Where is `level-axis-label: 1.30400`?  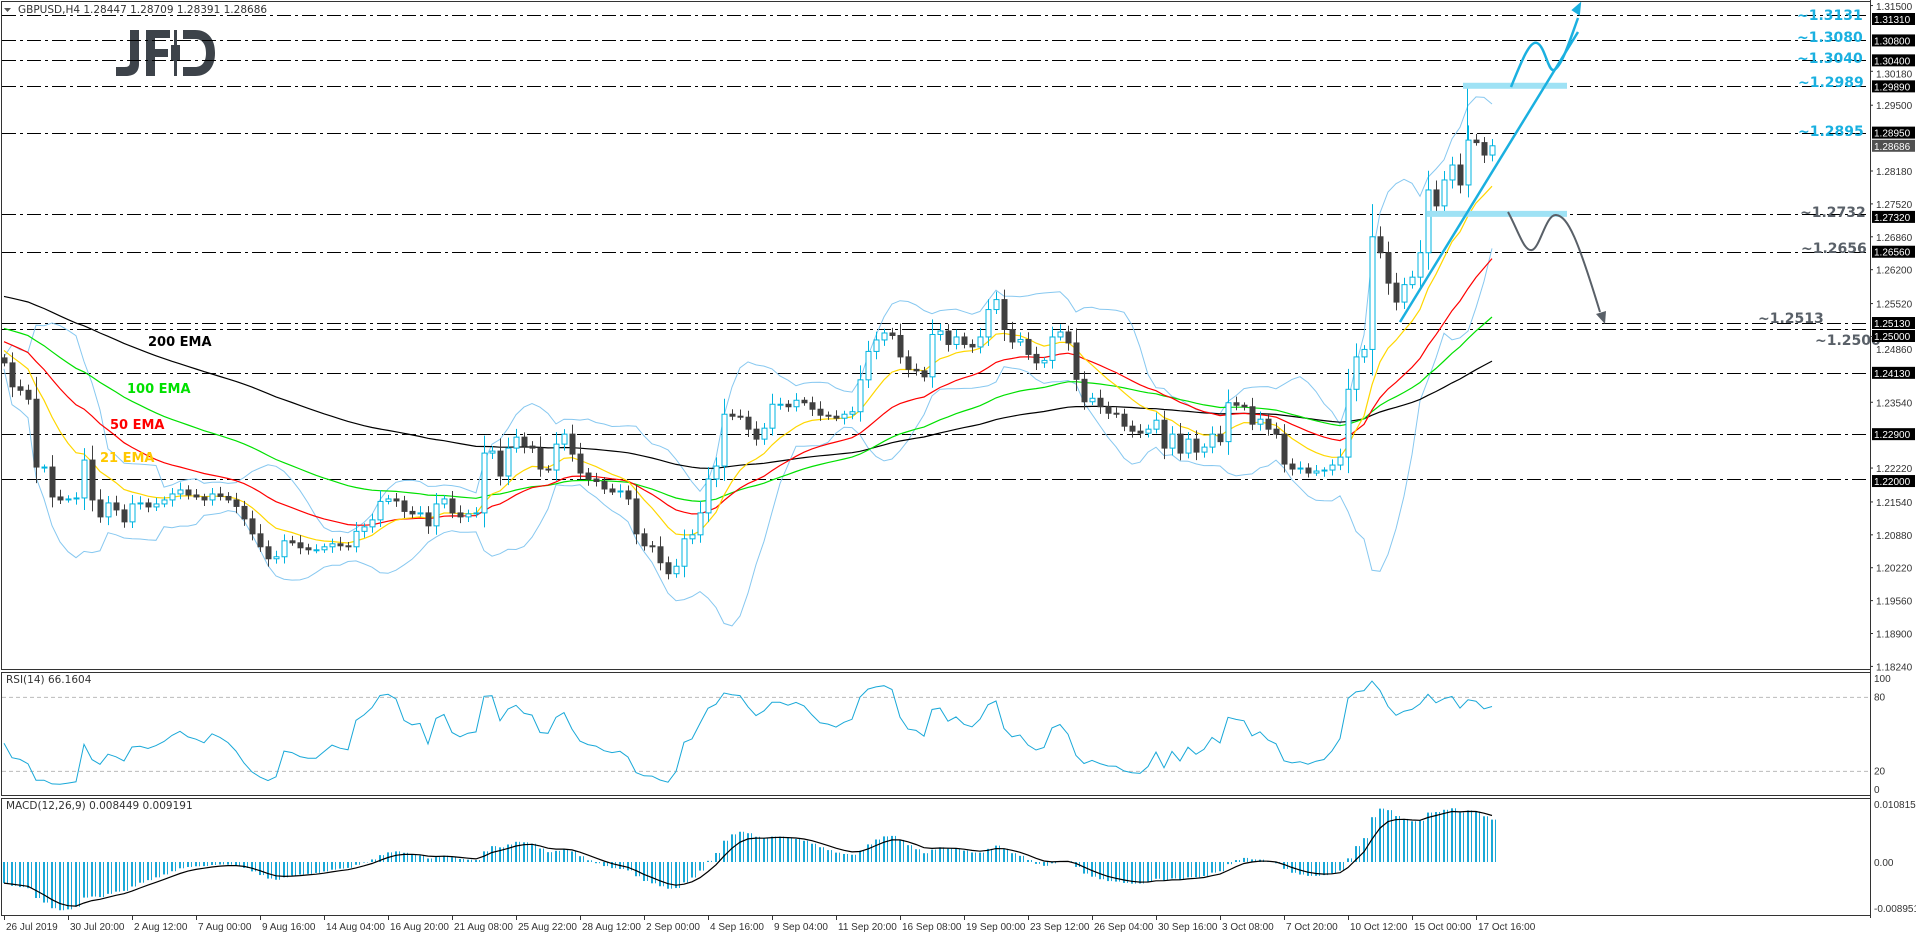 level-axis-label: 1.30400 is located at coordinates (1892, 61).